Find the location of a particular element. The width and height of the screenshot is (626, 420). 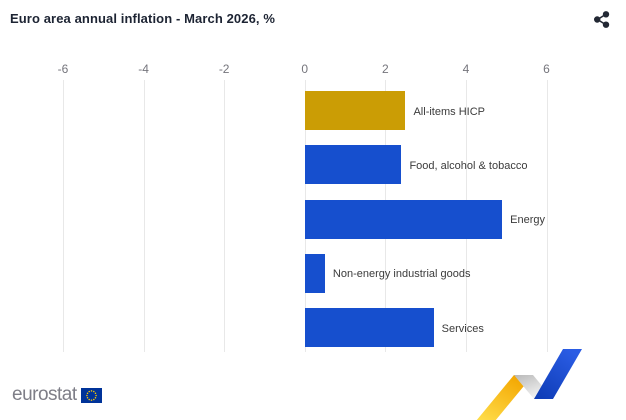

category-label: Energy is located at coordinates (528, 220).